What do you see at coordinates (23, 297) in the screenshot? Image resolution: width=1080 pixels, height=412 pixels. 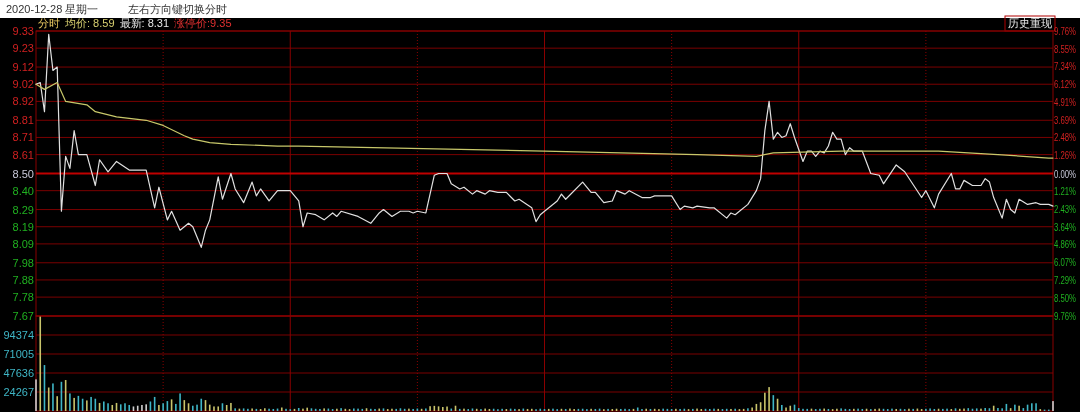 I see `y-tick-label: 7.78` at bounding box center [23, 297].